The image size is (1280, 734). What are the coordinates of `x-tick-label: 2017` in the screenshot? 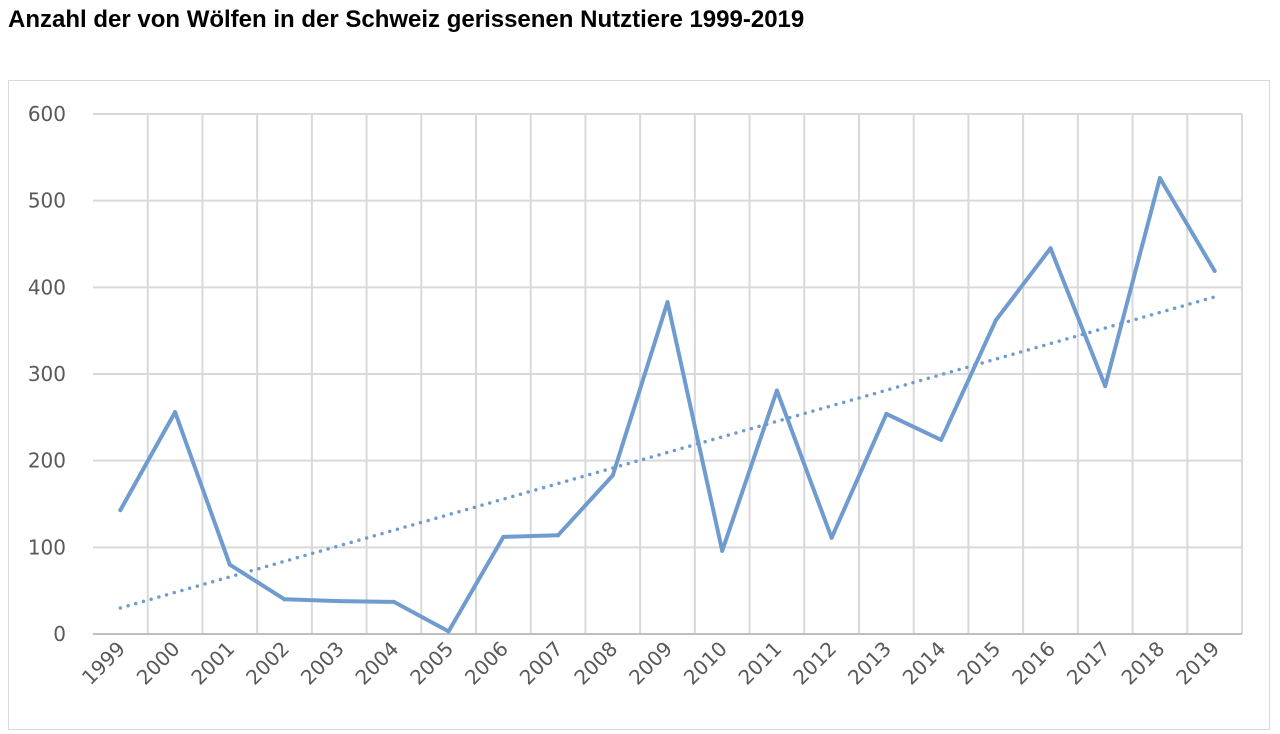 It's located at (1088, 663).